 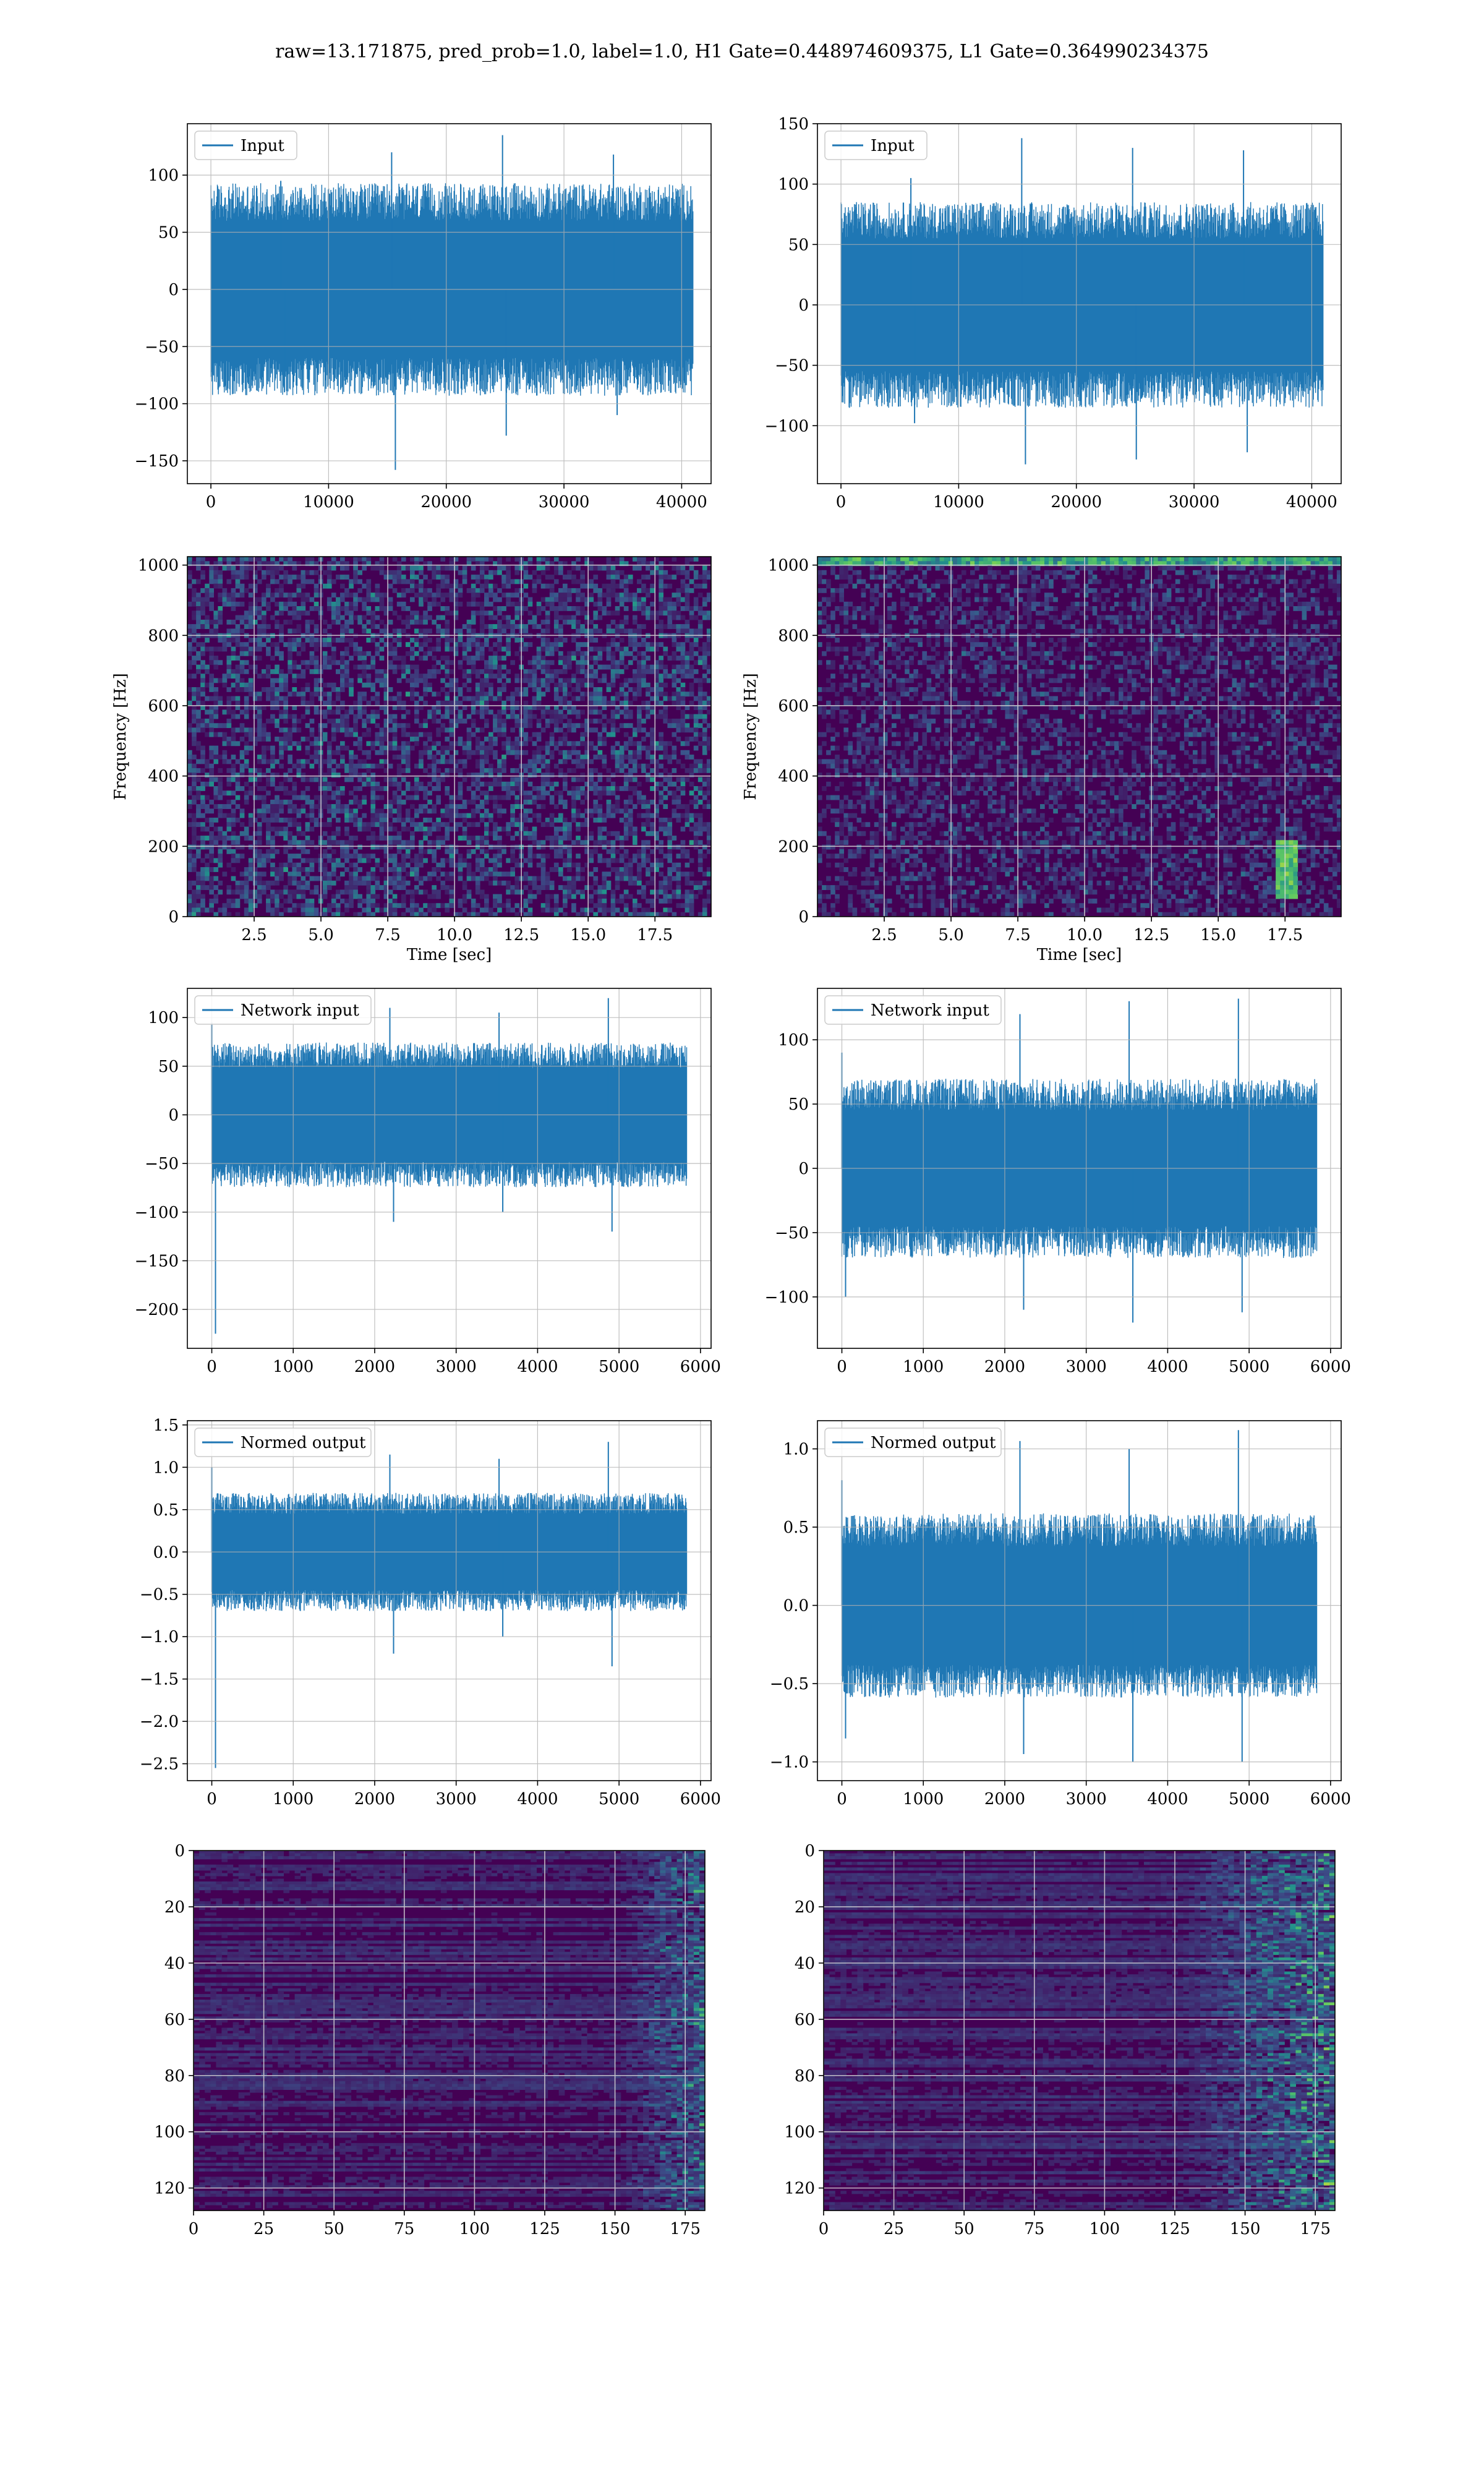 What do you see at coordinates (1174, 2229) in the screenshot?
I see `x-tick-label: 125` at bounding box center [1174, 2229].